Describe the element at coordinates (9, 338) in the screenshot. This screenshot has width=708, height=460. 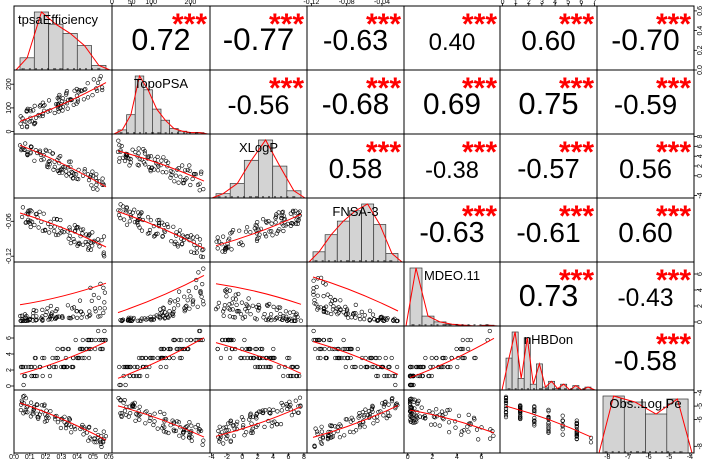
I see `left-axis-label: 6` at that location.